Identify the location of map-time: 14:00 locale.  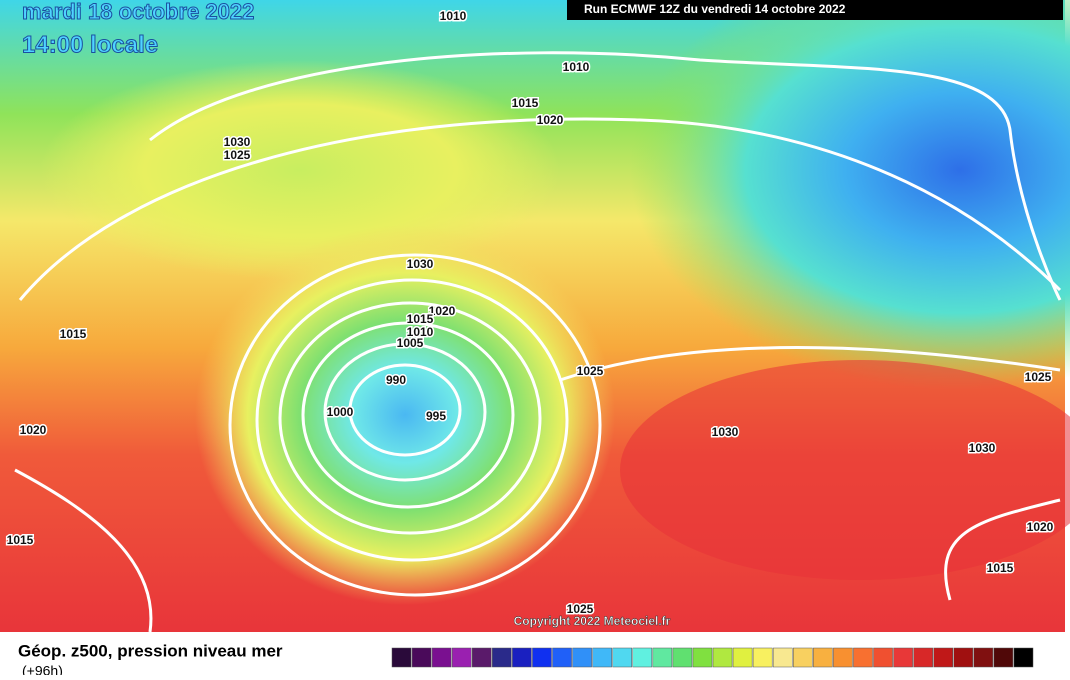
(90, 44).